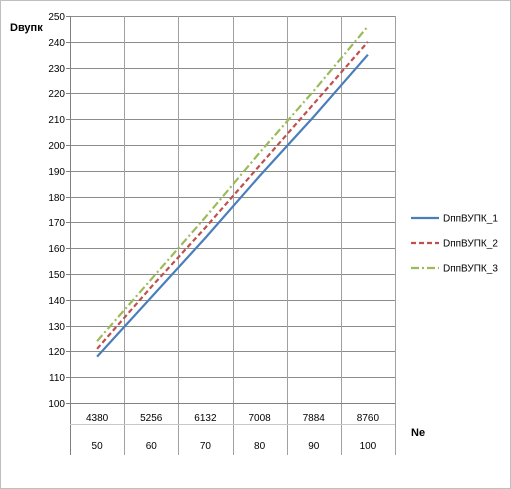 The width and height of the screenshot is (511, 489). I want to click on y-tick-label: 220, so click(56, 94).